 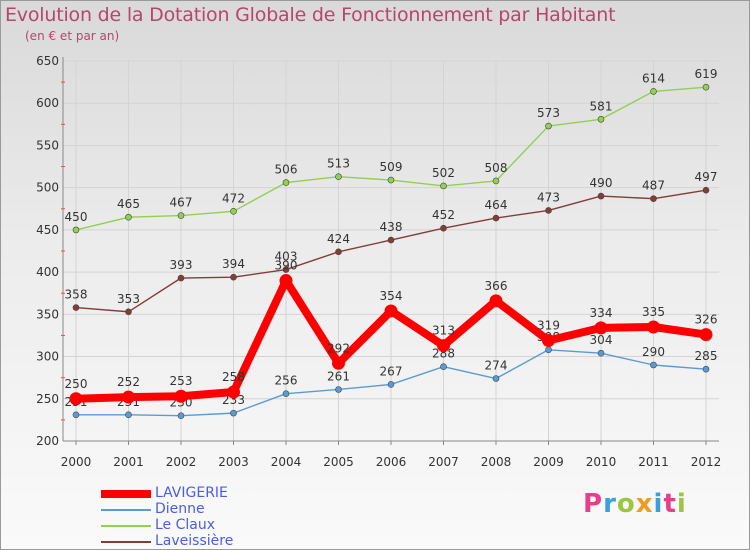 I want to click on data-label-laveissiere-2007: 452, so click(x=443, y=215).